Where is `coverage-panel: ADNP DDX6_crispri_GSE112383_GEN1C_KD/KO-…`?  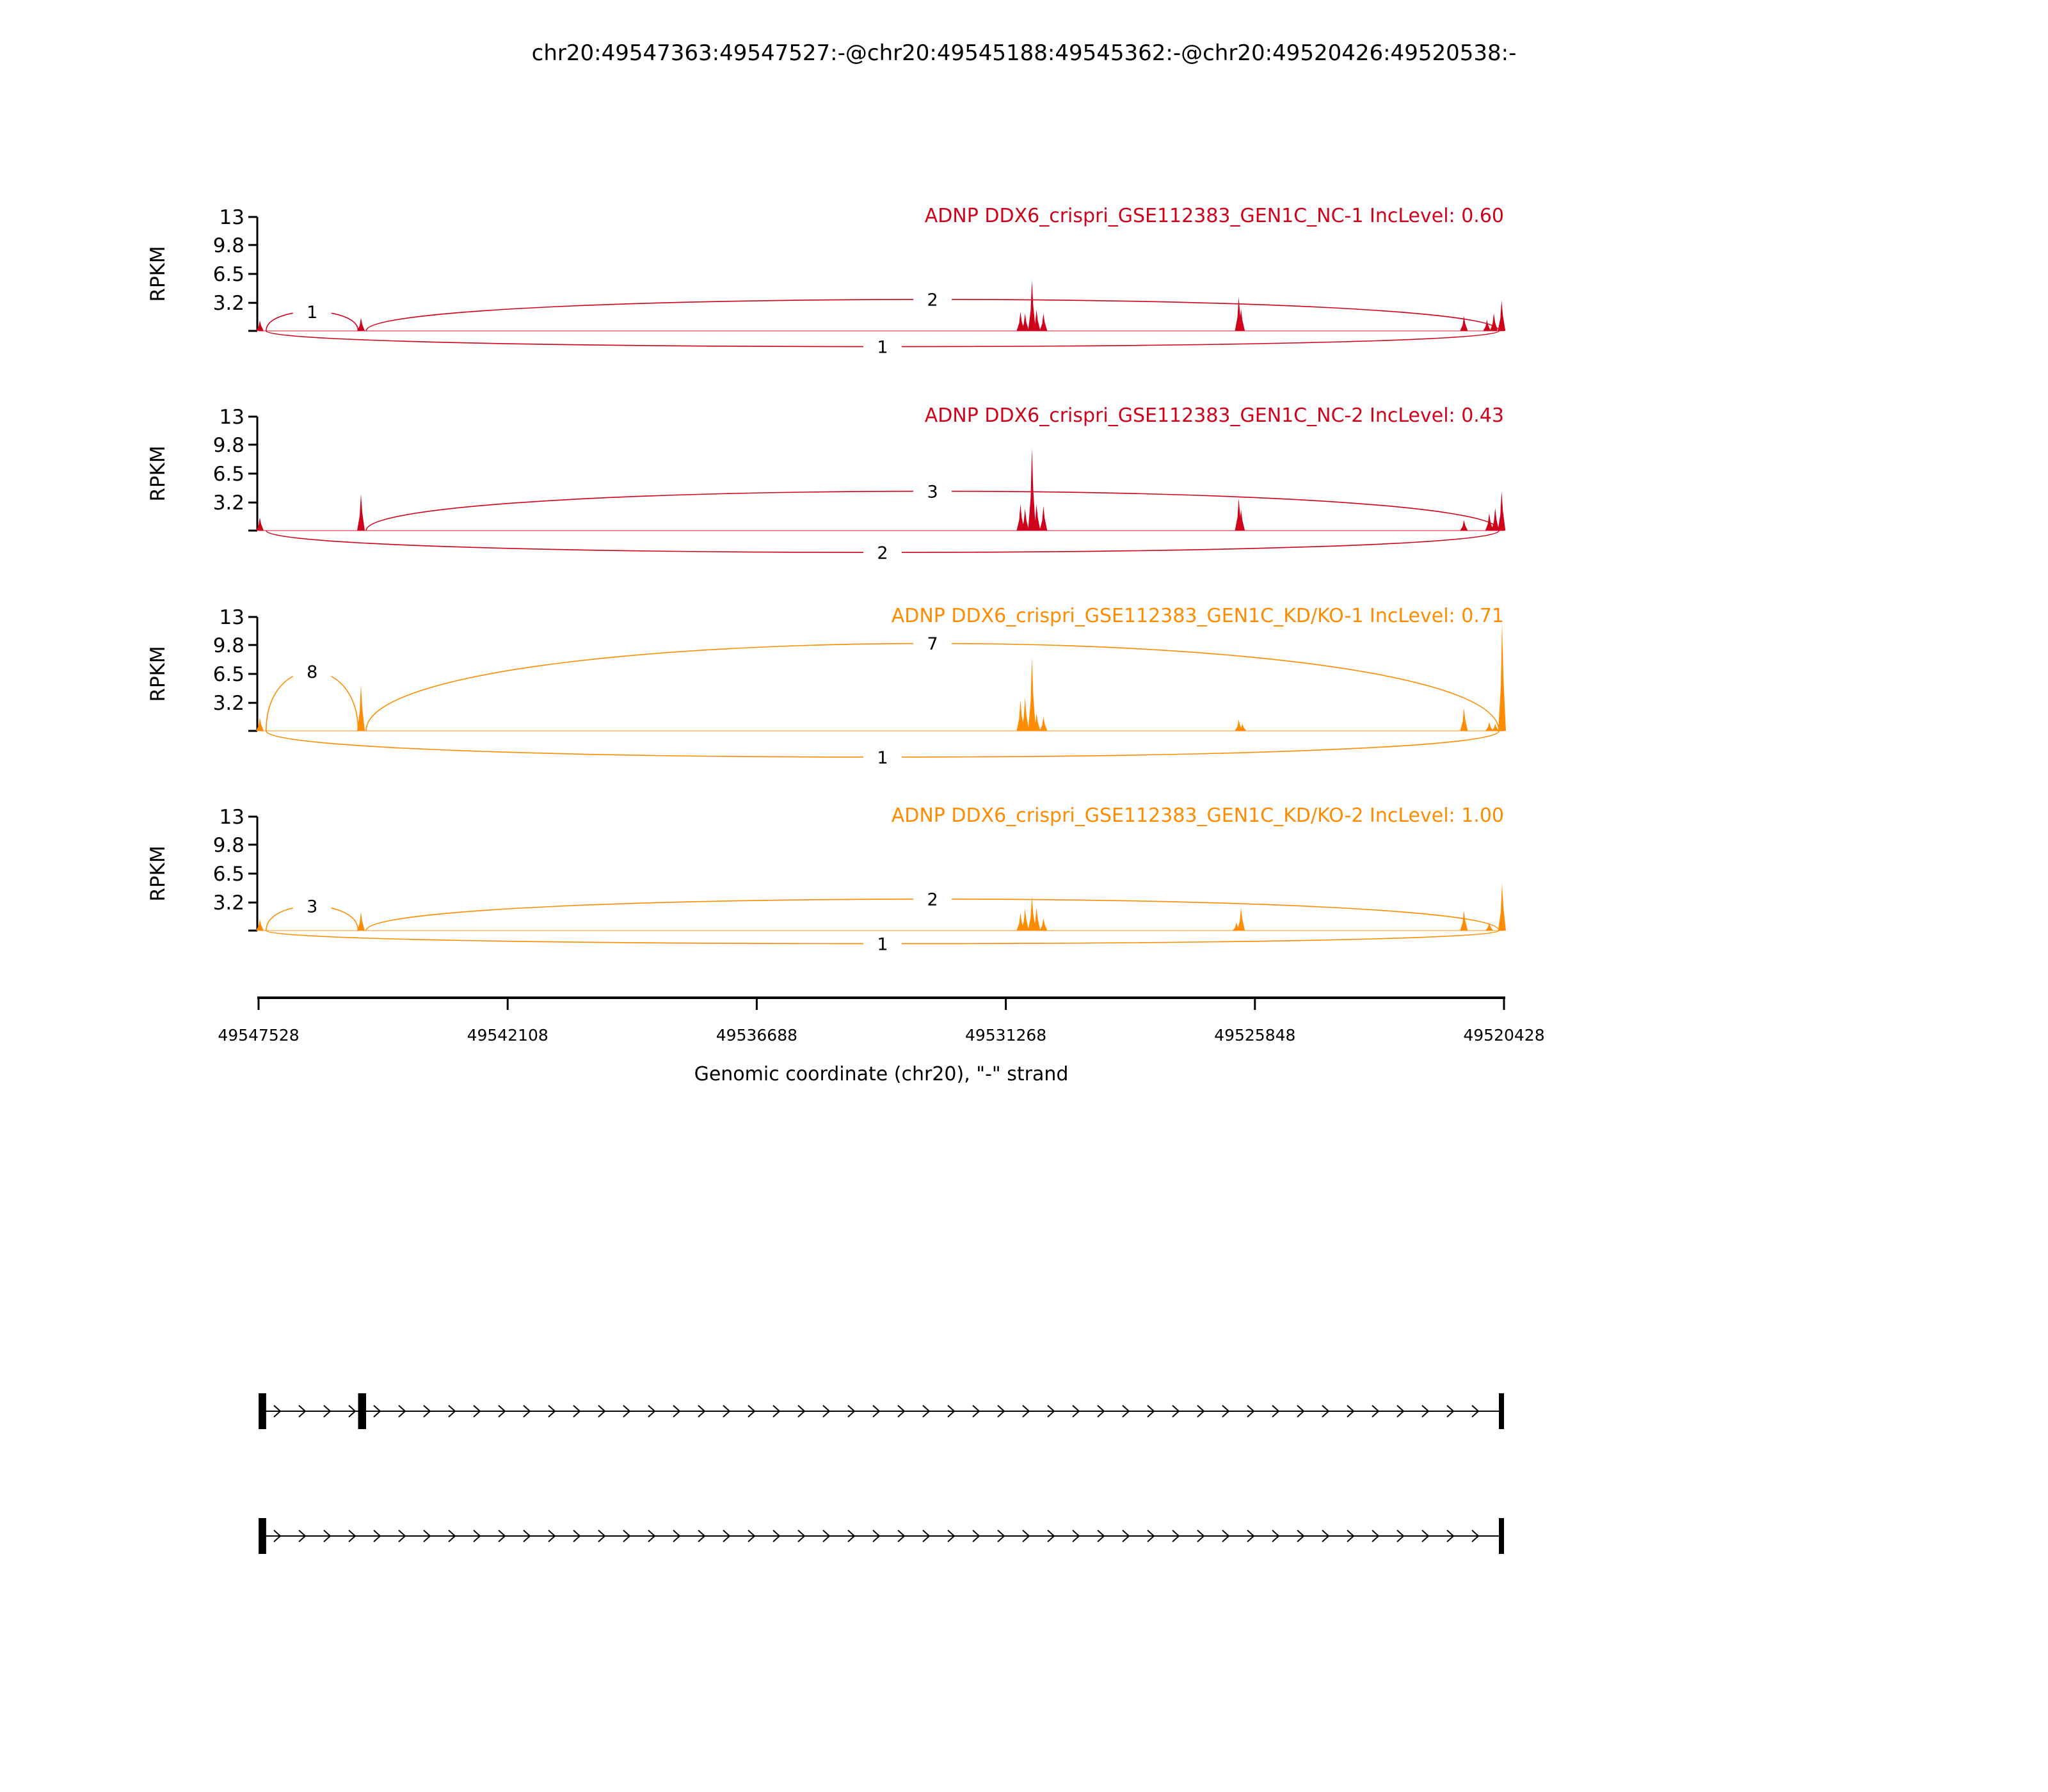 coverage-panel: ADNP DDX6_crispri_GSE112383_GEN1C_KD/KO-… is located at coordinates (826, 687).